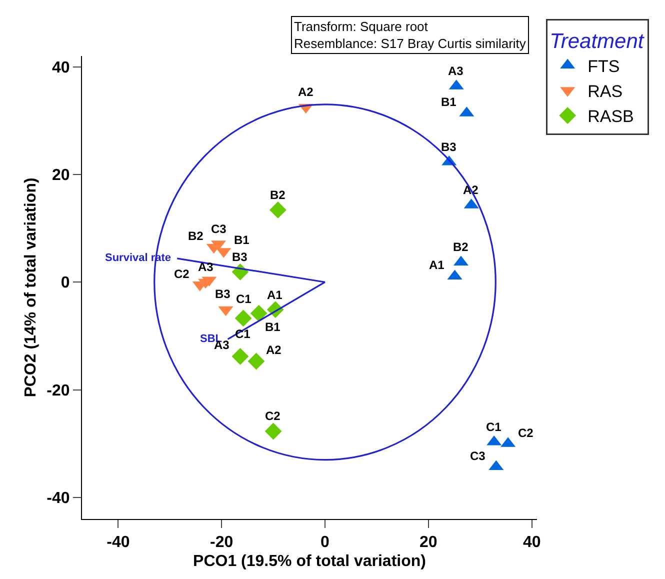 This screenshot has height=579, width=665. Describe the element at coordinates (604, 66) in the screenshot. I see `legend-label: FTS` at that location.